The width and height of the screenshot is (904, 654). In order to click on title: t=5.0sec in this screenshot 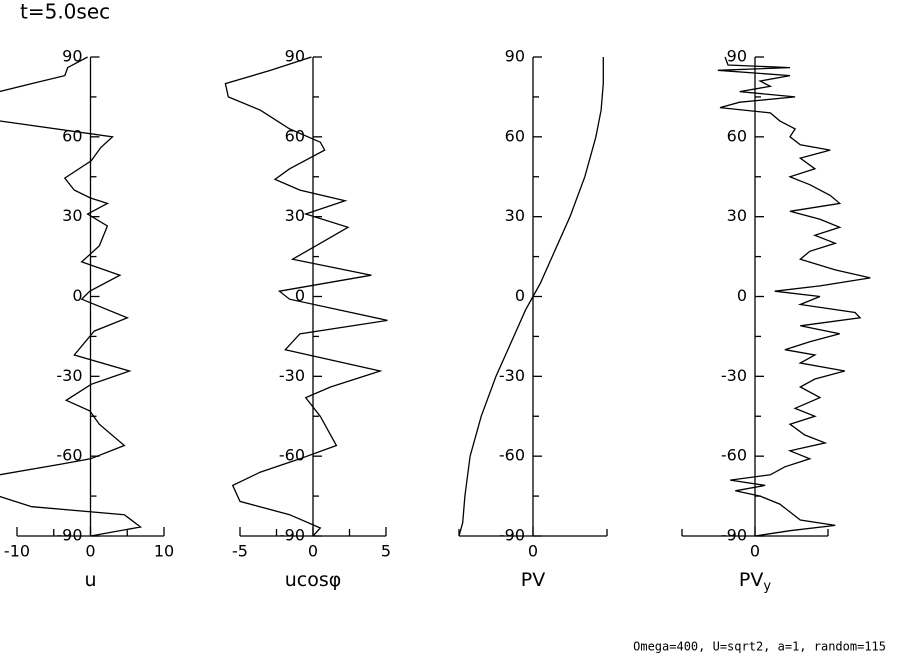, I will do `click(65, 12)`.